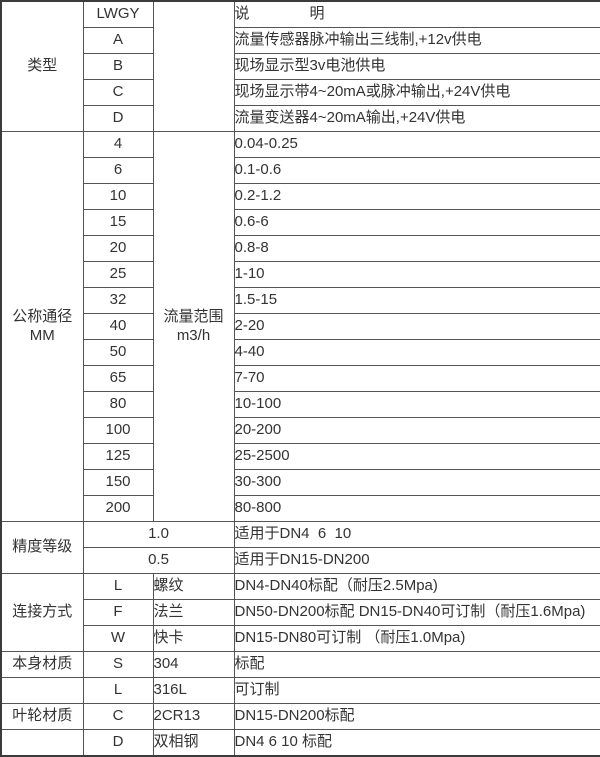 This screenshot has height=757, width=600. What do you see at coordinates (416, 508) in the screenshot?
I see `flow-range-value: 80-800` at bounding box center [416, 508].